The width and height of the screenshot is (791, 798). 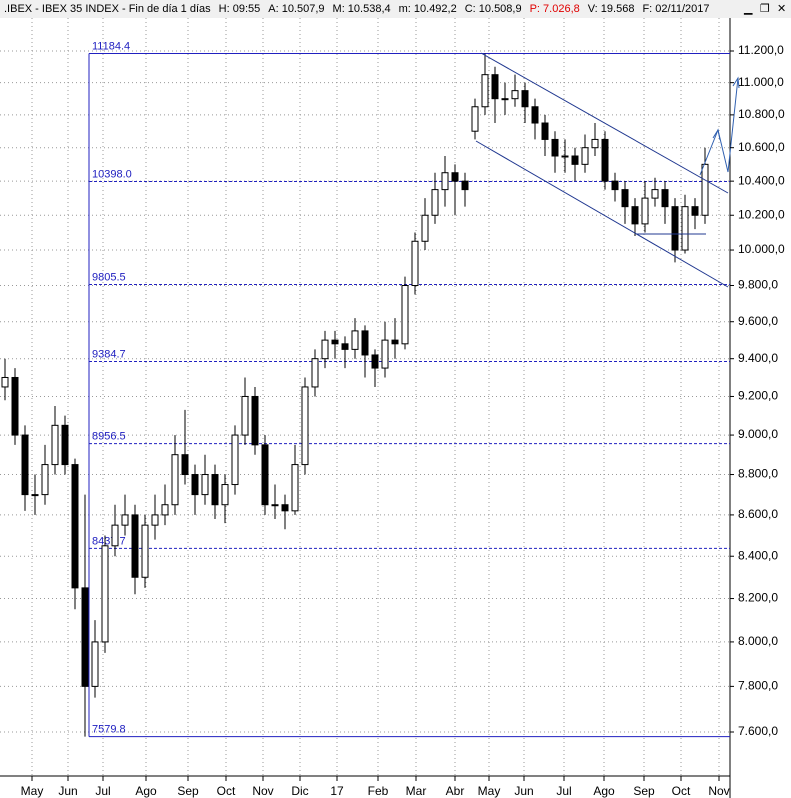 I want to click on x-tick-label: 17, so click(x=337, y=791).